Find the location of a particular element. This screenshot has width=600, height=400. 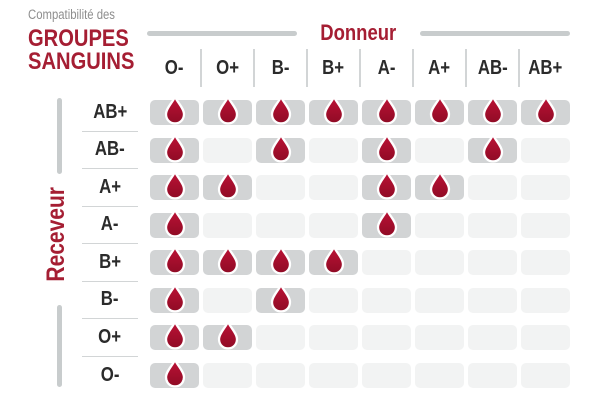

donor-col-header-label: A- is located at coordinates (386, 67).